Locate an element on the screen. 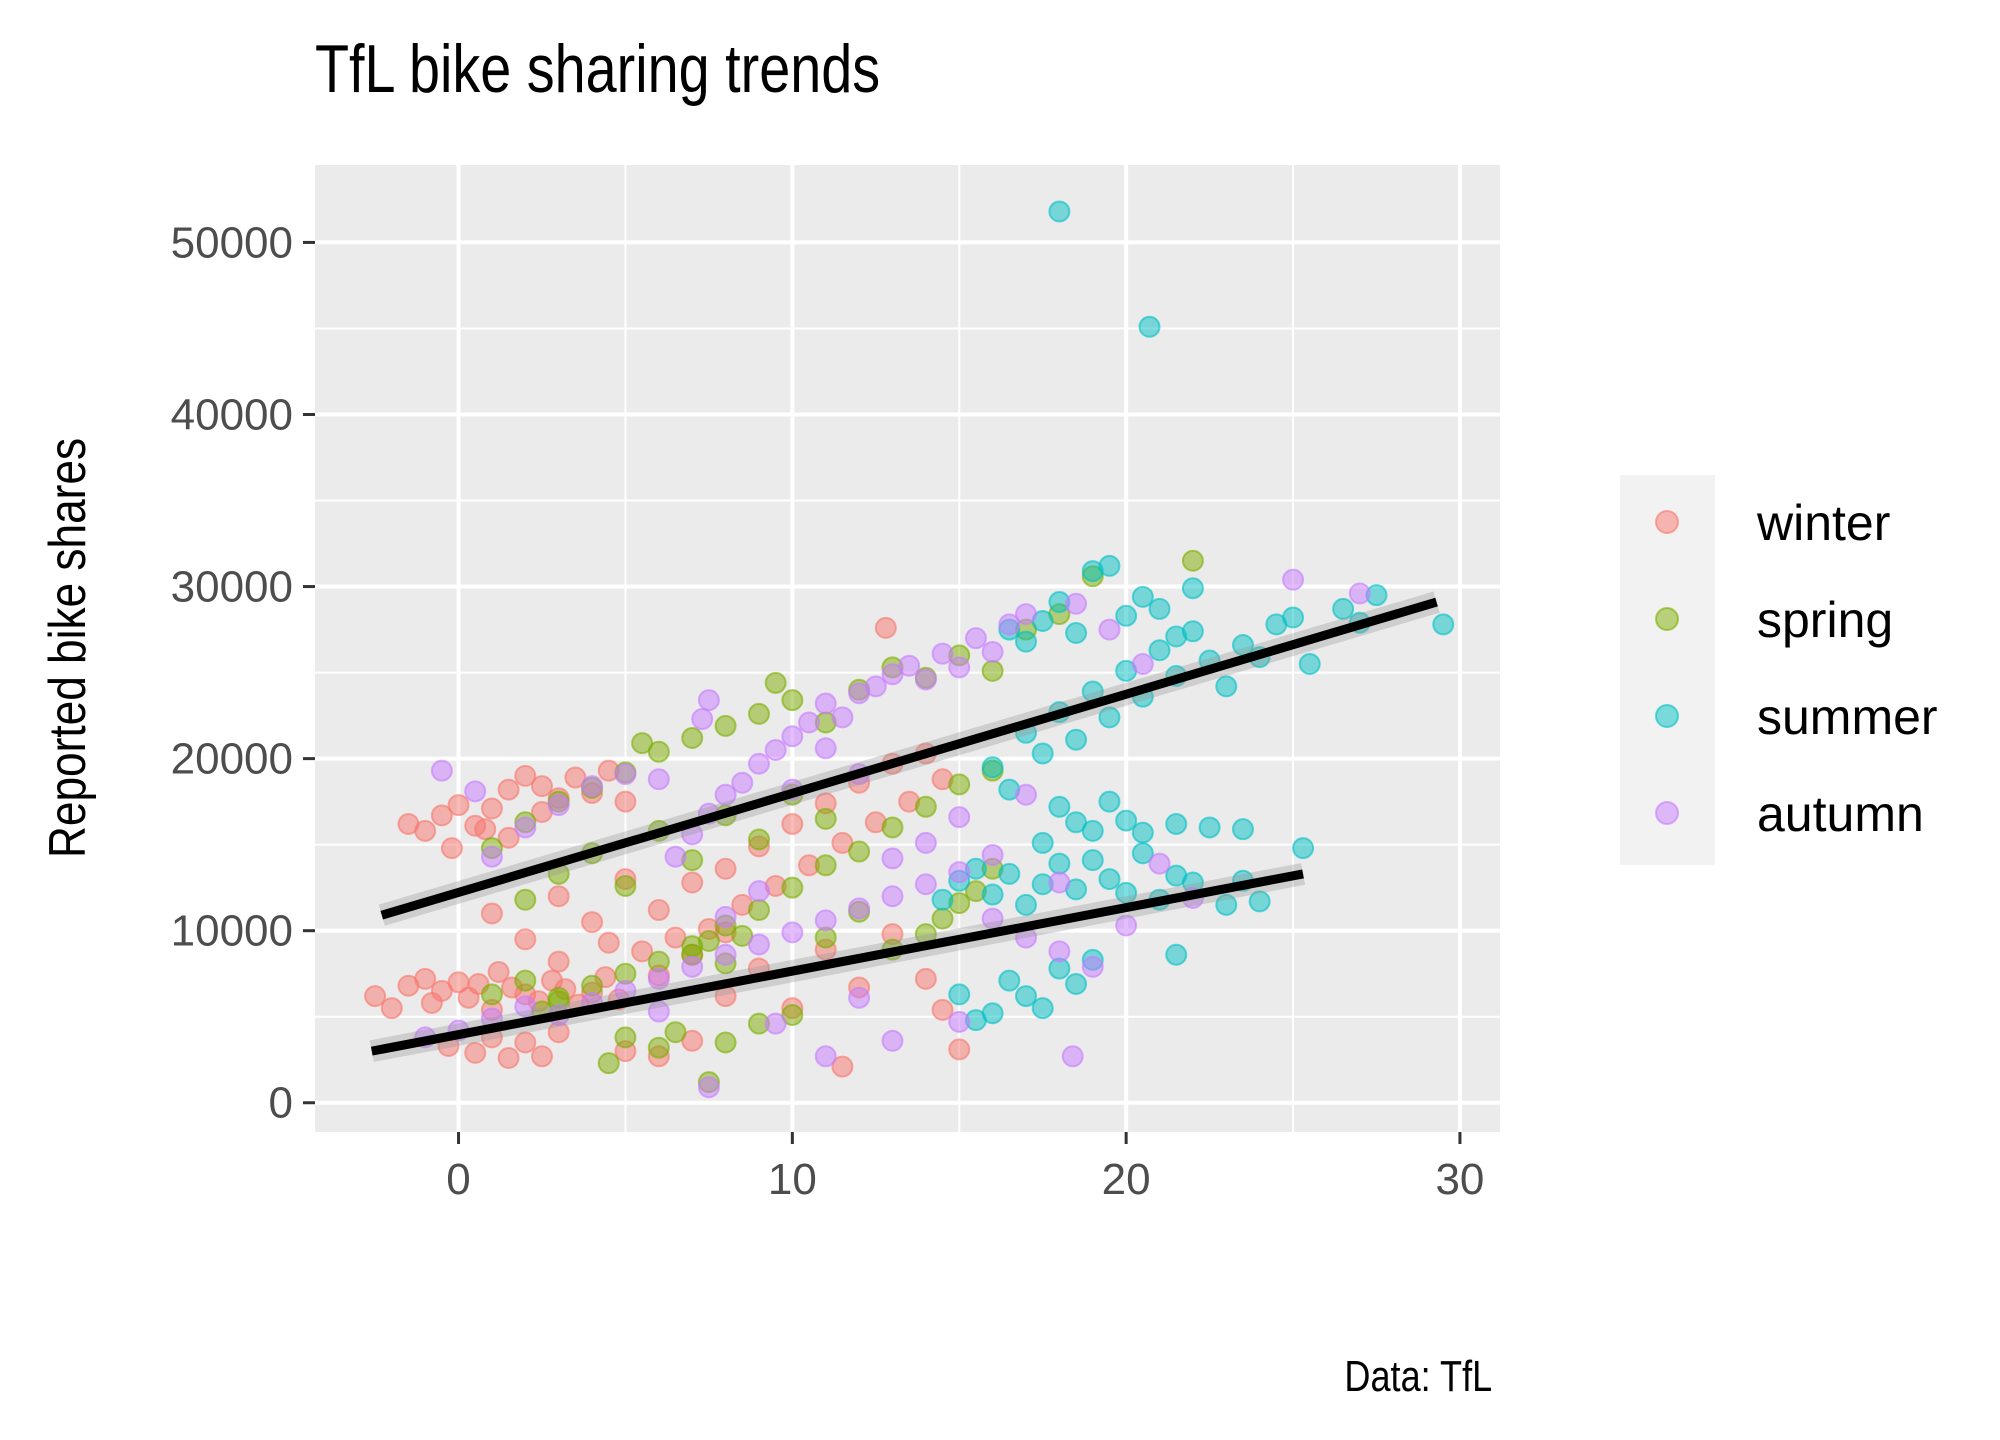 This screenshot has height=1440, width=2000. y-tick-label: 20000 is located at coordinates (232, 759).